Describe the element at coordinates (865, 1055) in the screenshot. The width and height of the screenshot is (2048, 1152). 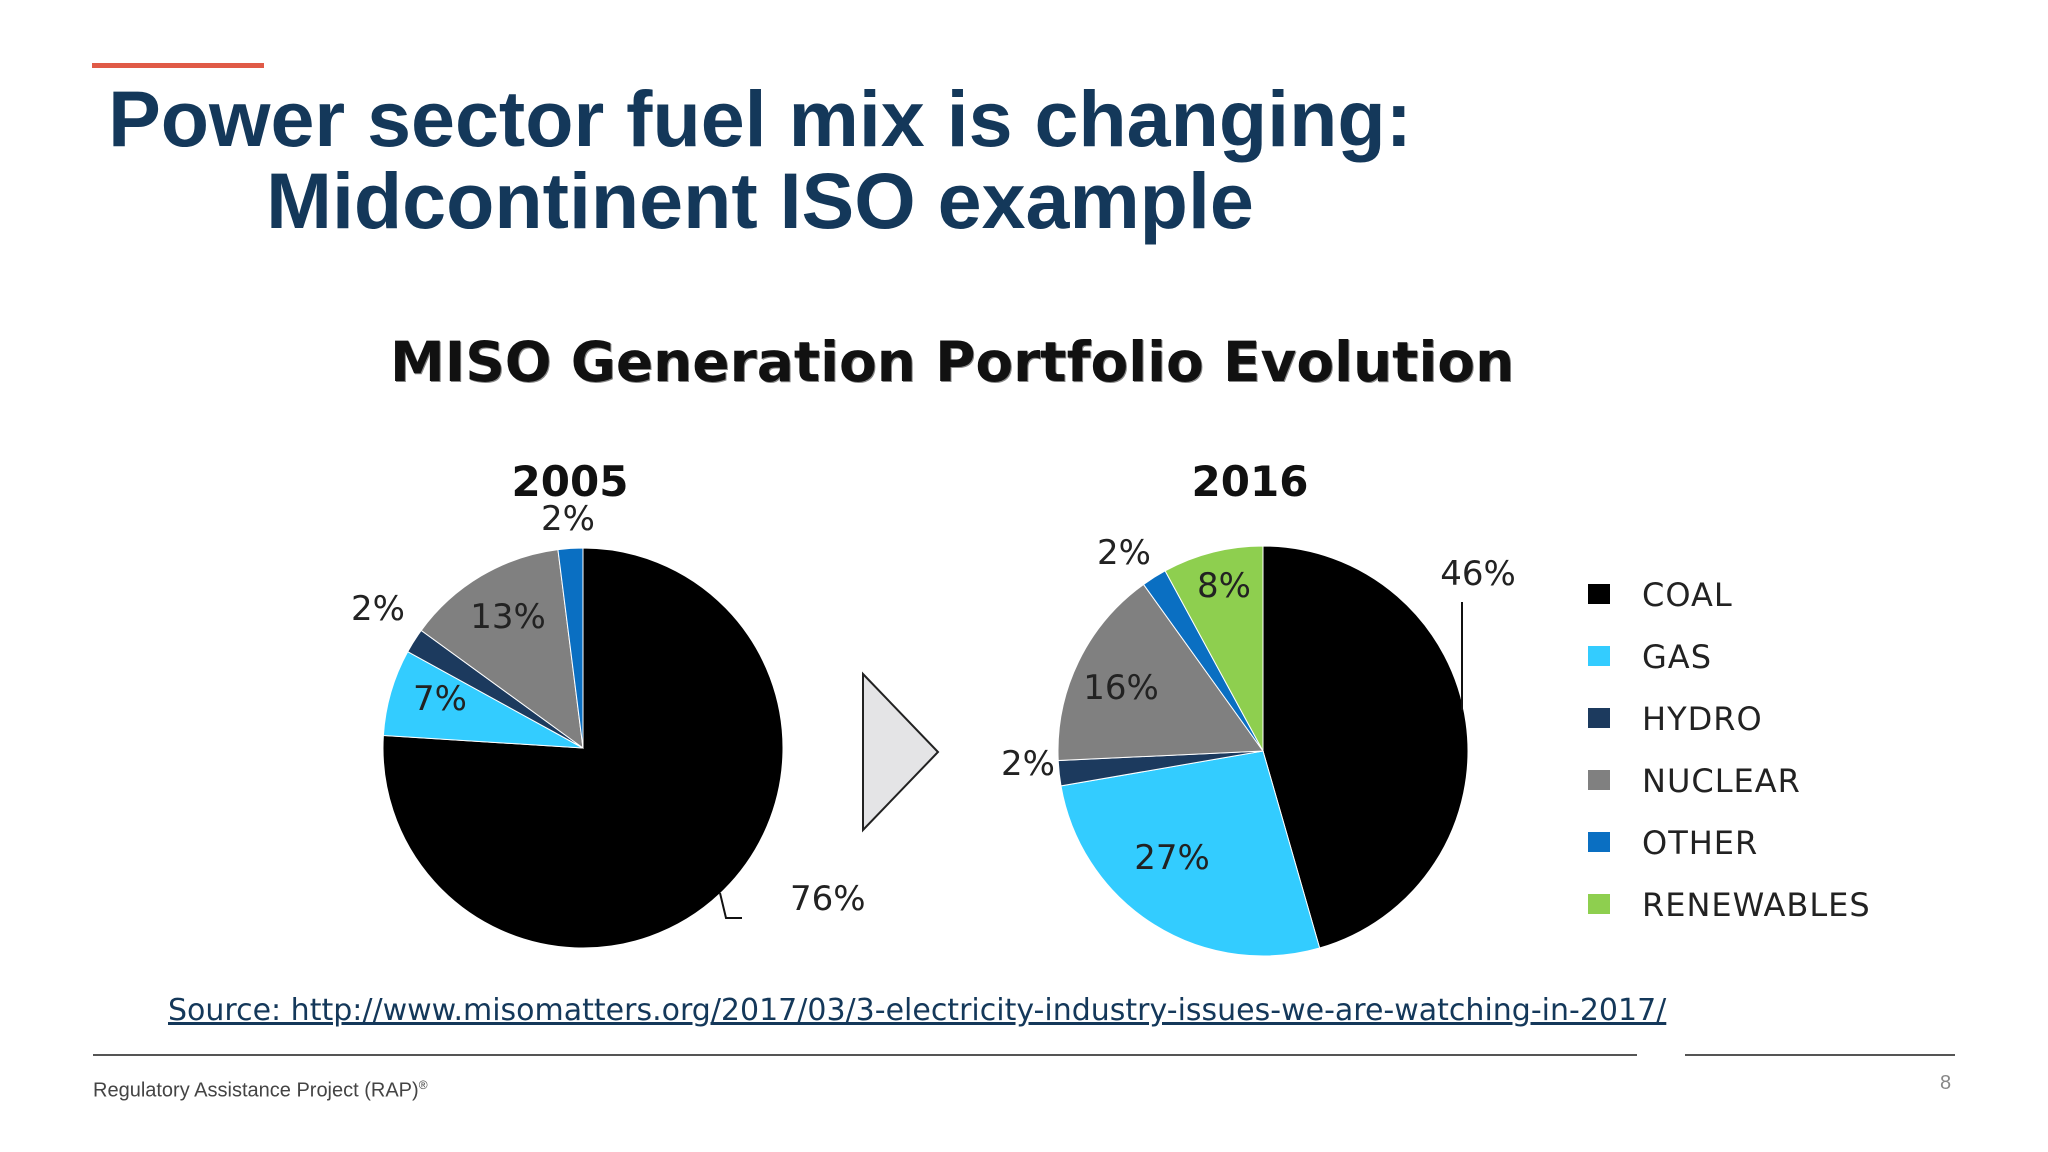
I see `footer-rule-left` at that location.